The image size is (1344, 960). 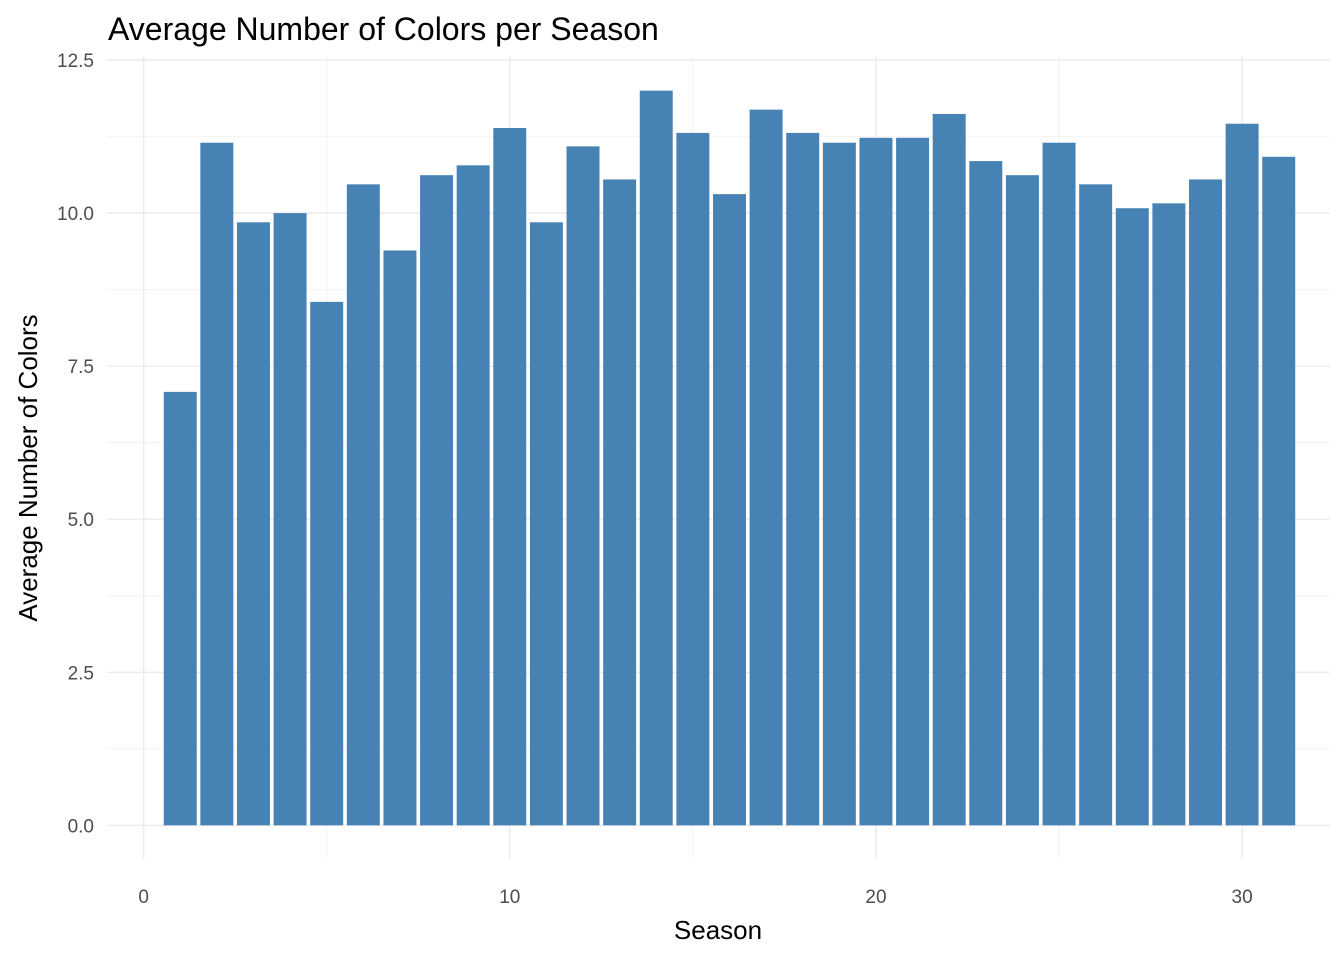 I want to click on x-tick-label: 10, so click(x=509, y=897).